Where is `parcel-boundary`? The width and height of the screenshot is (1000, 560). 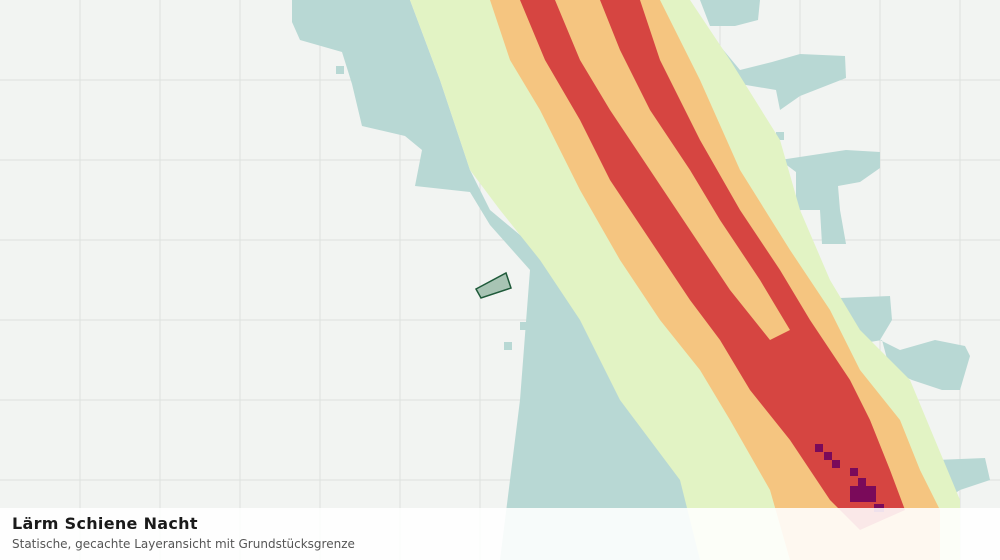 parcel-boundary is located at coordinates (493, 285).